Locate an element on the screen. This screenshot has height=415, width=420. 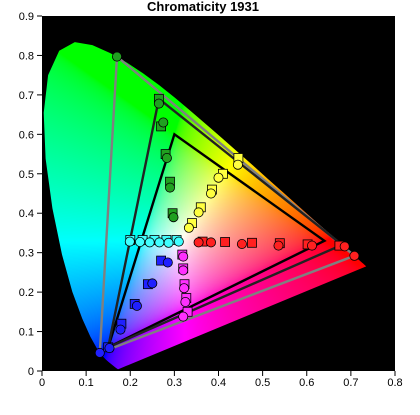
y-tick-label: 0.2 is located at coordinates (26, 293).